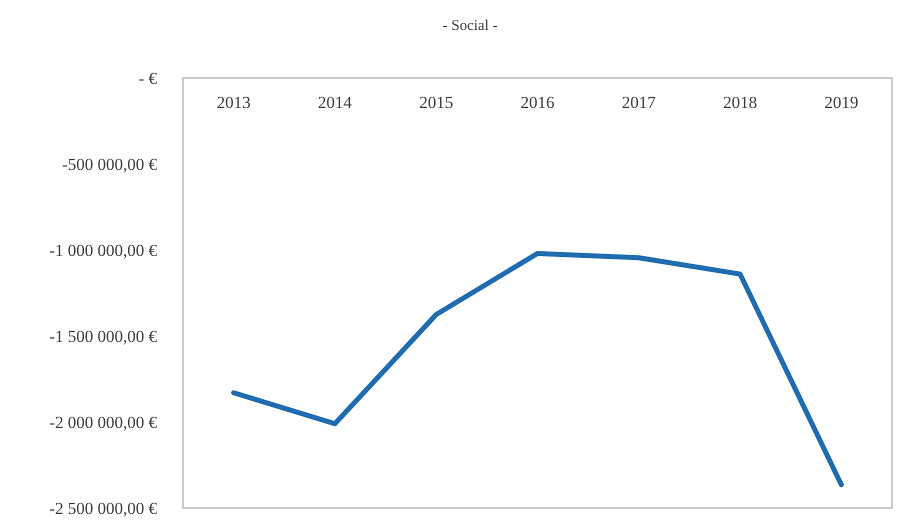  I want to click on y-tick-label: - €, so click(148, 78).